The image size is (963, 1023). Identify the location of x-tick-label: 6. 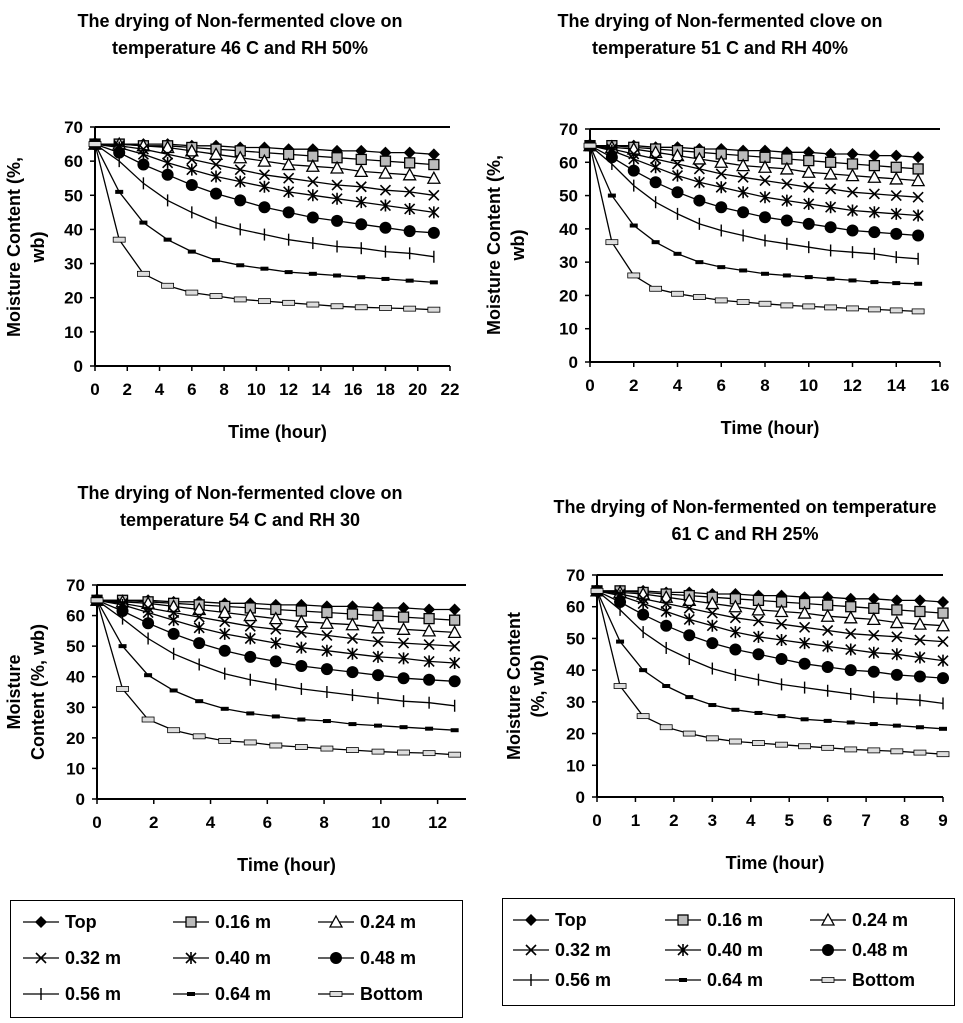
(267, 822).